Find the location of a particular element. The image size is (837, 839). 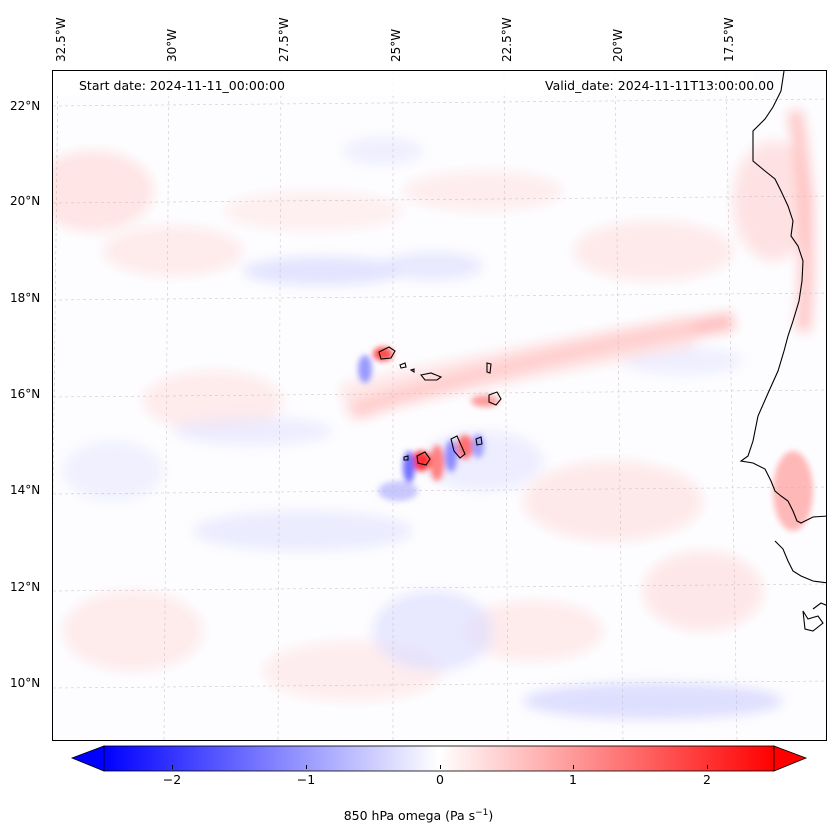

island-sal is located at coordinates (489, 368).